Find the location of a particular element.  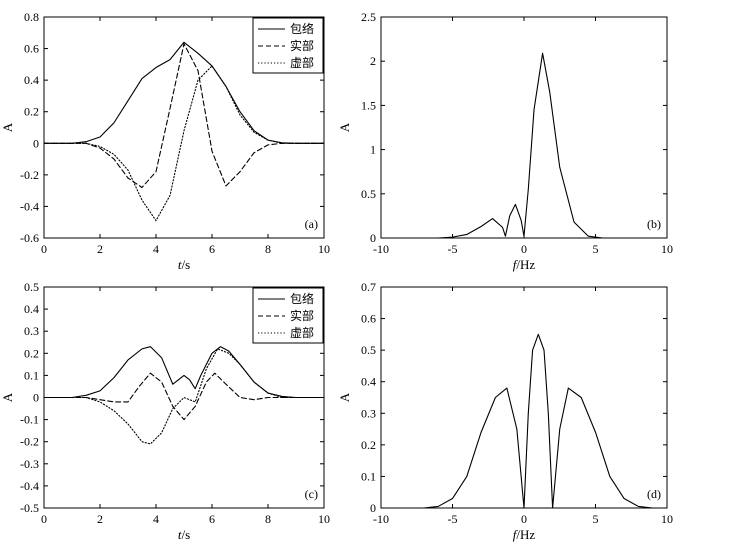

y-tick-label: 0.7 is located at coordinates (368, 287).